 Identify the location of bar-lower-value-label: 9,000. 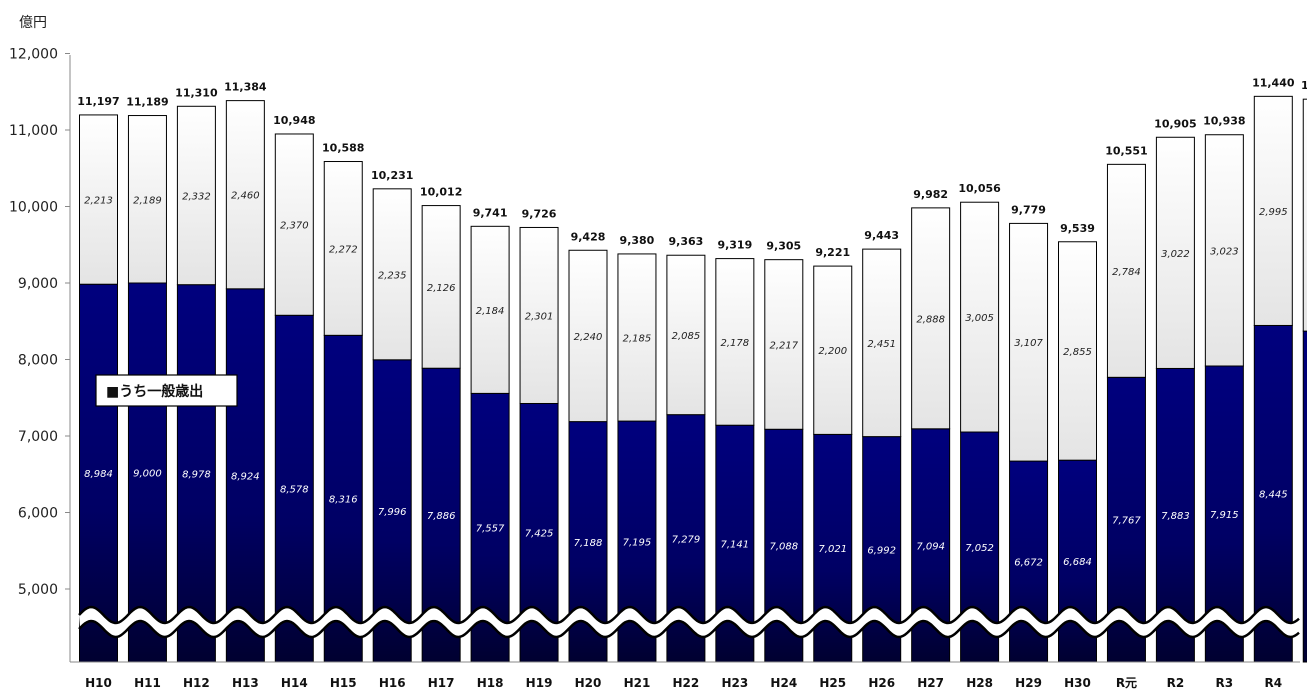
(147, 474).